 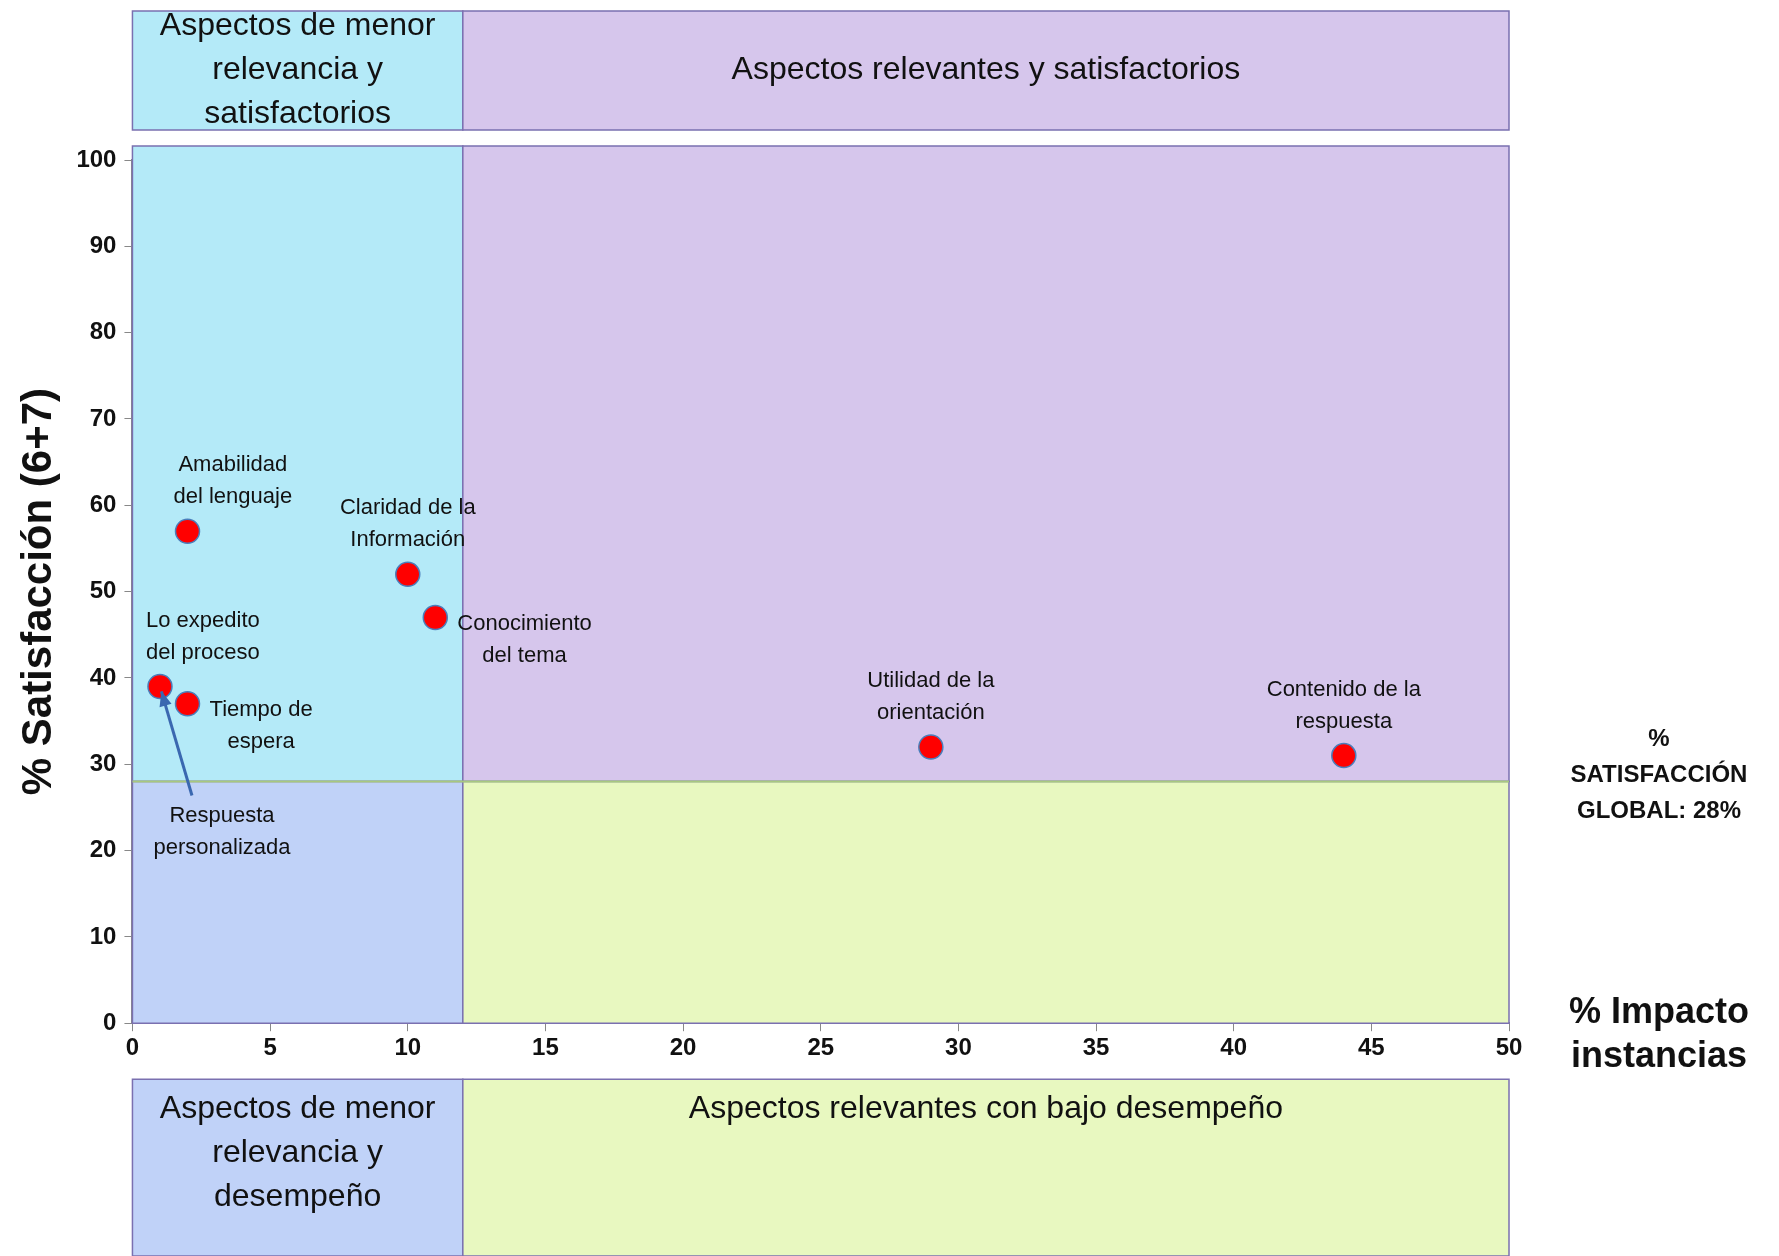 I want to click on x-axis-title: % Impacto instancias, so click(x=1659, y=1033).